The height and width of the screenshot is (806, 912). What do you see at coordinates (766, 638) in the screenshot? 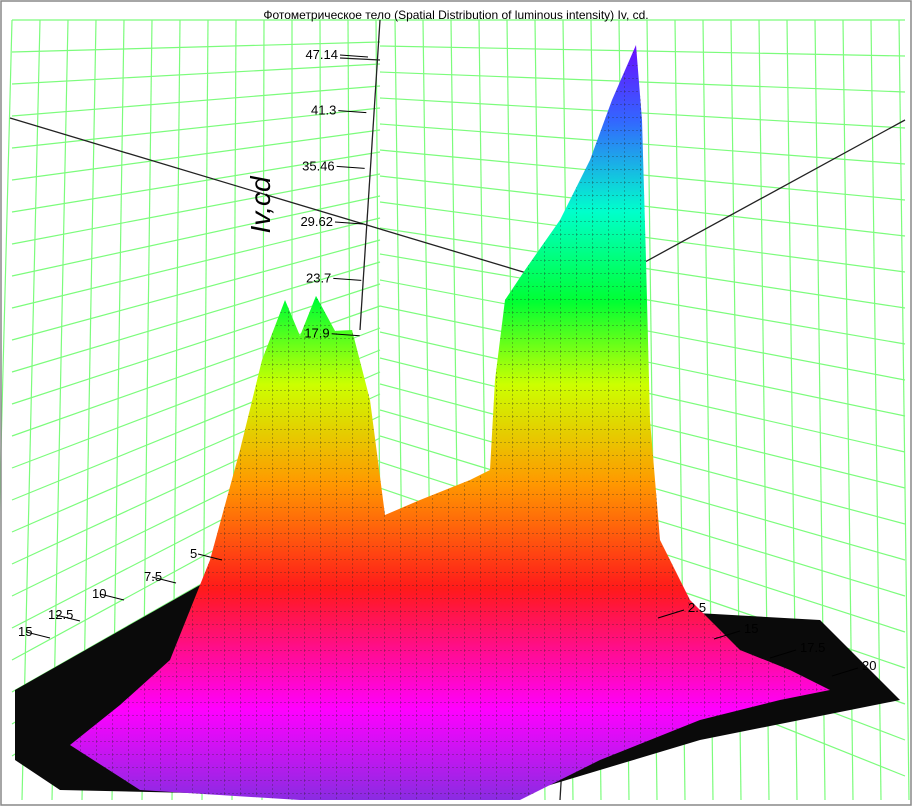
I see `y-axis-ticks: 2.5 15 17.5 20` at bounding box center [766, 638].